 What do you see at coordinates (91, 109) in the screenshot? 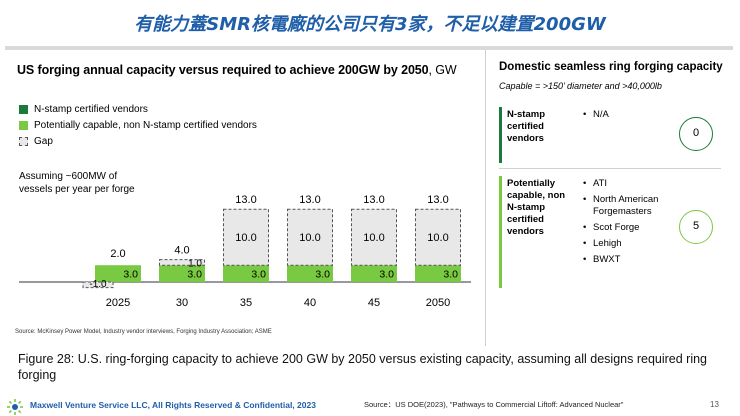
I see `legend-label: N-stamp certified vendors` at bounding box center [91, 109].